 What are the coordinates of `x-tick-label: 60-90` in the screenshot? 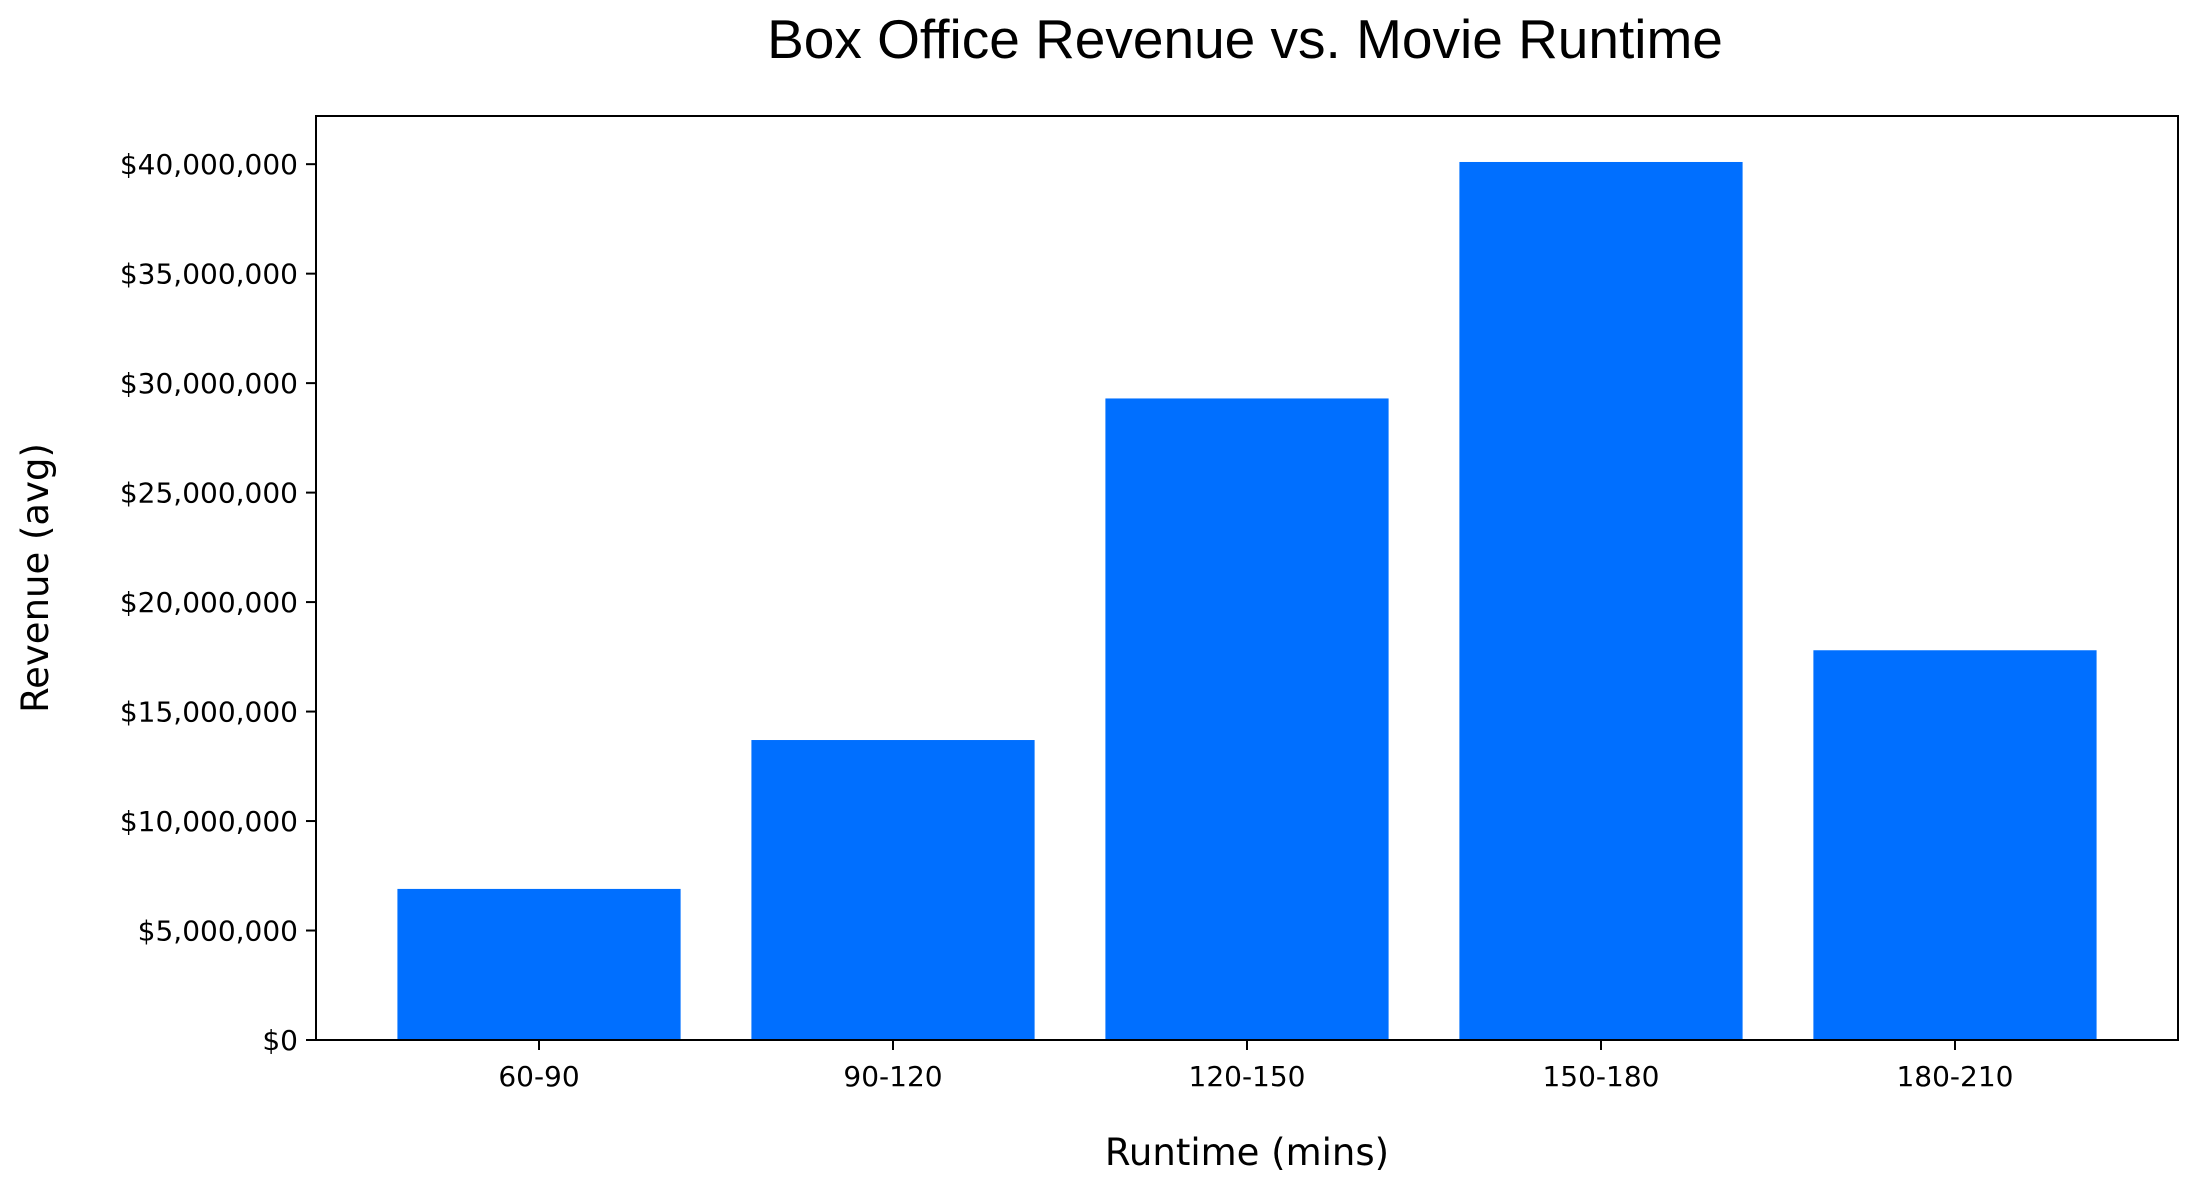 It's located at (538, 1076).